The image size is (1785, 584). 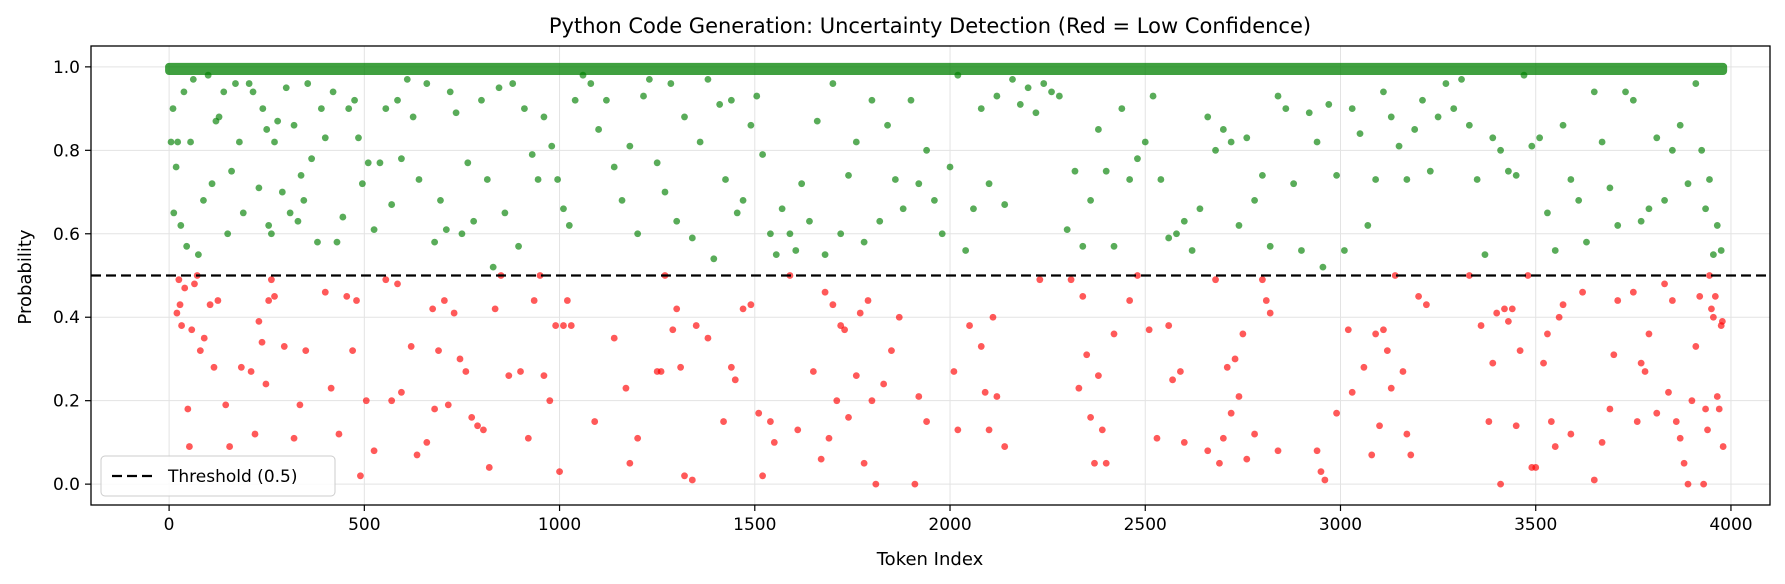 What do you see at coordinates (66, 151) in the screenshot?
I see `y-tick-label: 0.8` at bounding box center [66, 151].